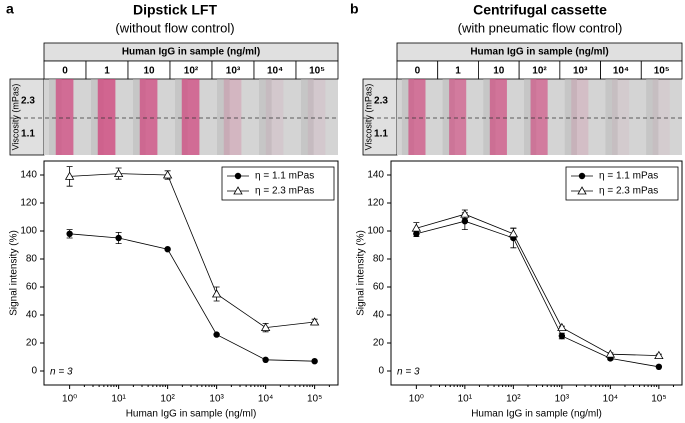  What do you see at coordinates (368, 117) in the screenshot?
I see `strip-row-axis-label: Viscosity (mPas)` at bounding box center [368, 117].